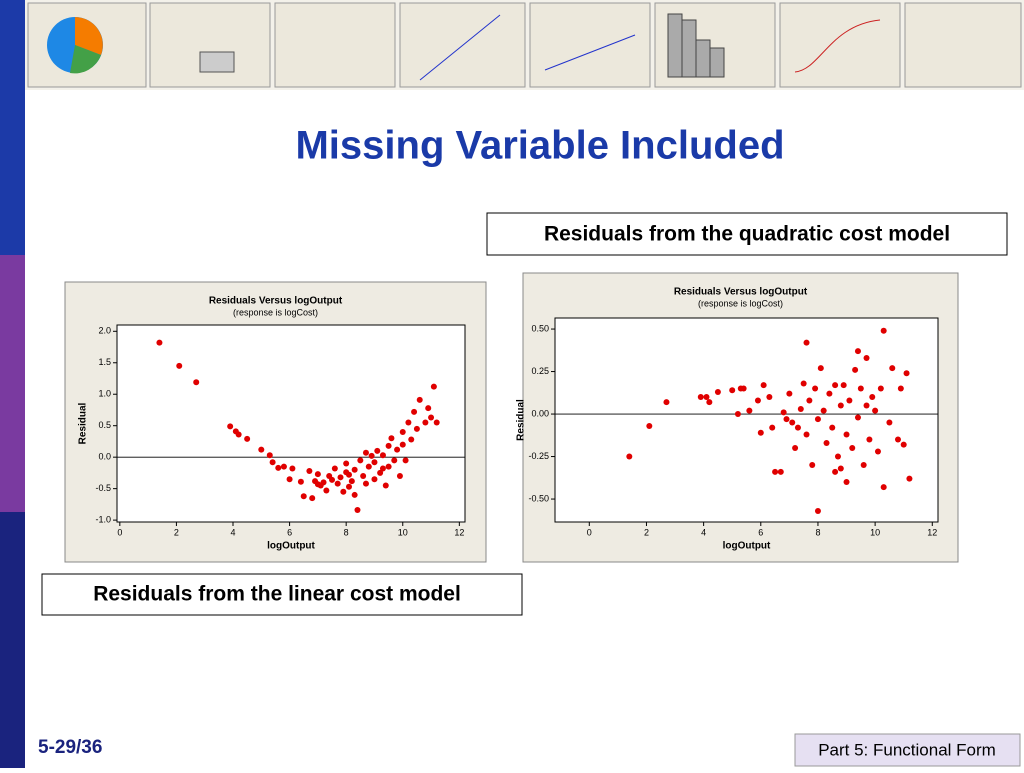 This screenshot has height=773, width=1024. I want to click on y-tick-label: -0.25, so click(538, 456).